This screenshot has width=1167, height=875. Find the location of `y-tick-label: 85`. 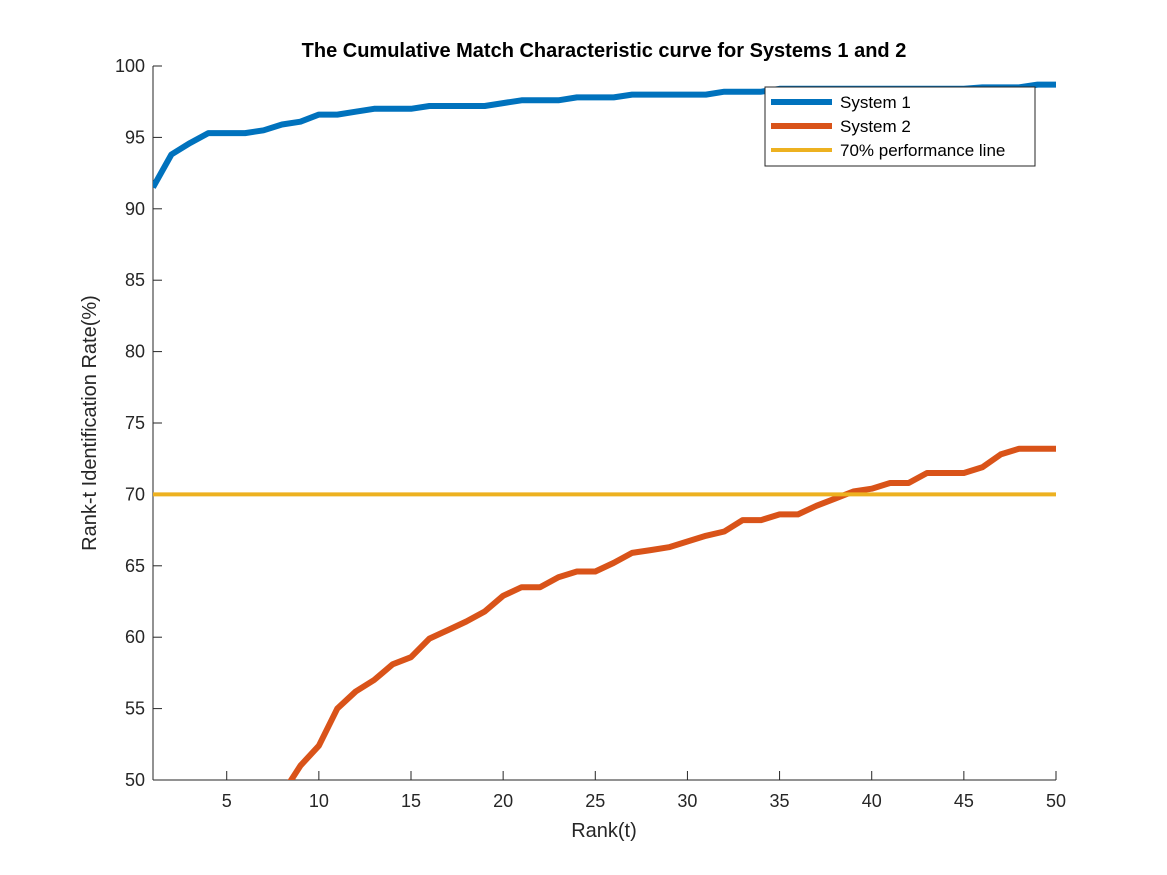

y-tick-label: 85 is located at coordinates (135, 280).